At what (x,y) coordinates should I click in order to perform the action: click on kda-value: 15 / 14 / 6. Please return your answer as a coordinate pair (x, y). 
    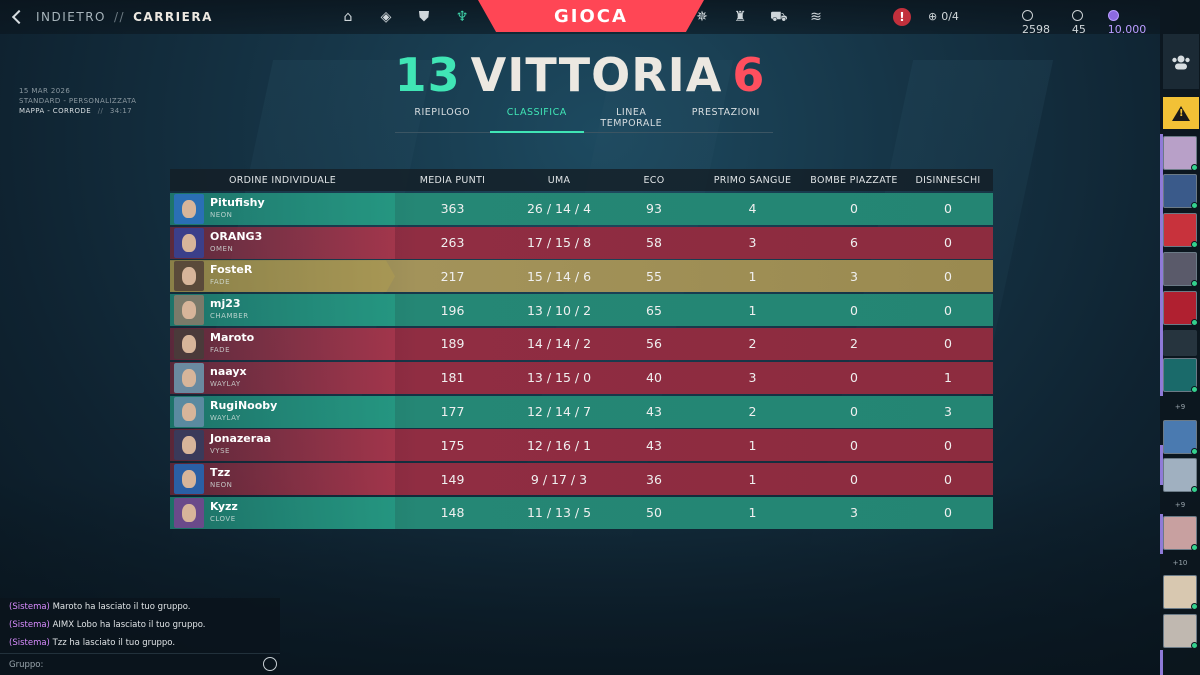
    Looking at the image, I should click on (559, 276).